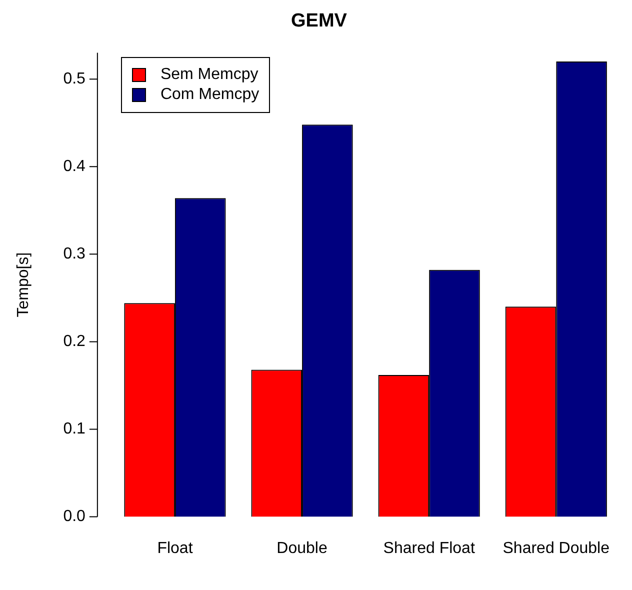  I want to click on y-tick-label: 0.5, so click(74, 79).